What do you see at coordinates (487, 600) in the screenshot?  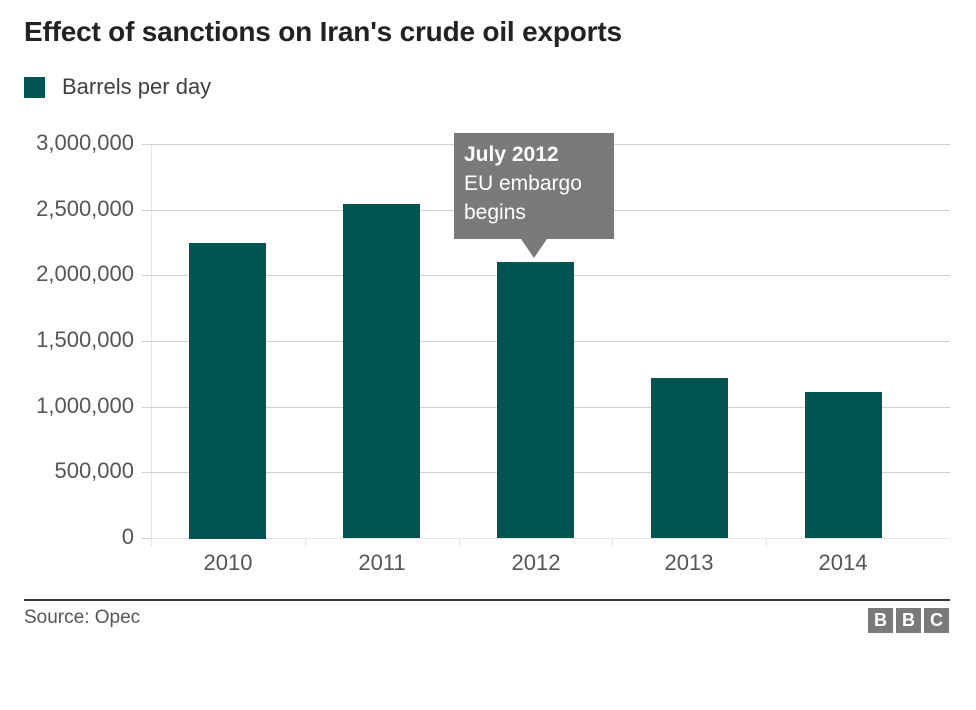 I see `footer-divider` at bounding box center [487, 600].